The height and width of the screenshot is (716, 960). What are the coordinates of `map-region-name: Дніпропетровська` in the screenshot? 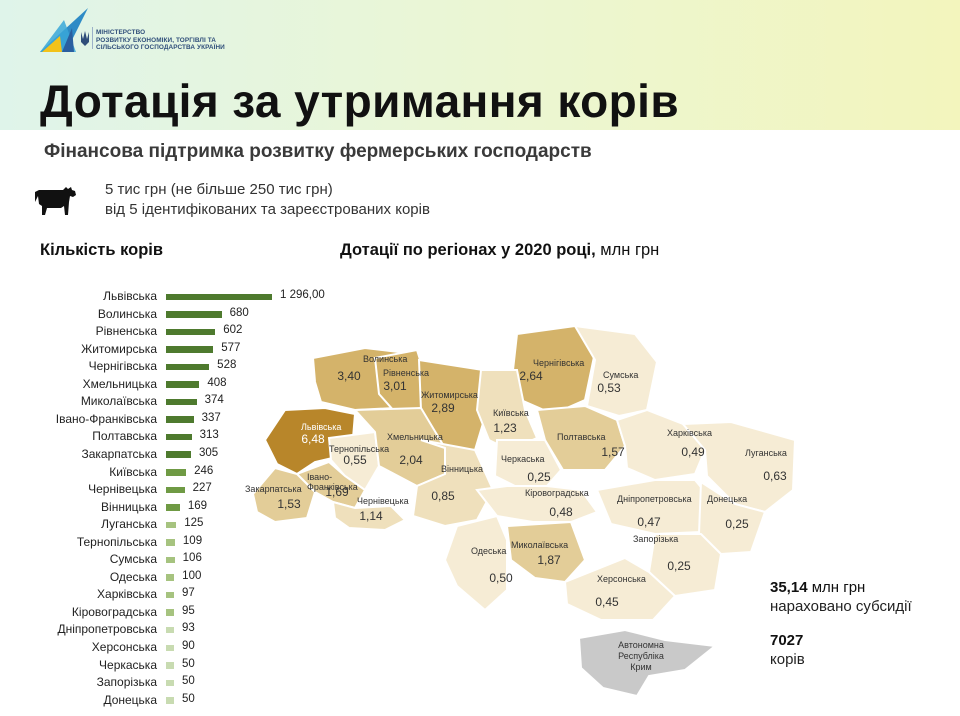 It's located at (654, 499).